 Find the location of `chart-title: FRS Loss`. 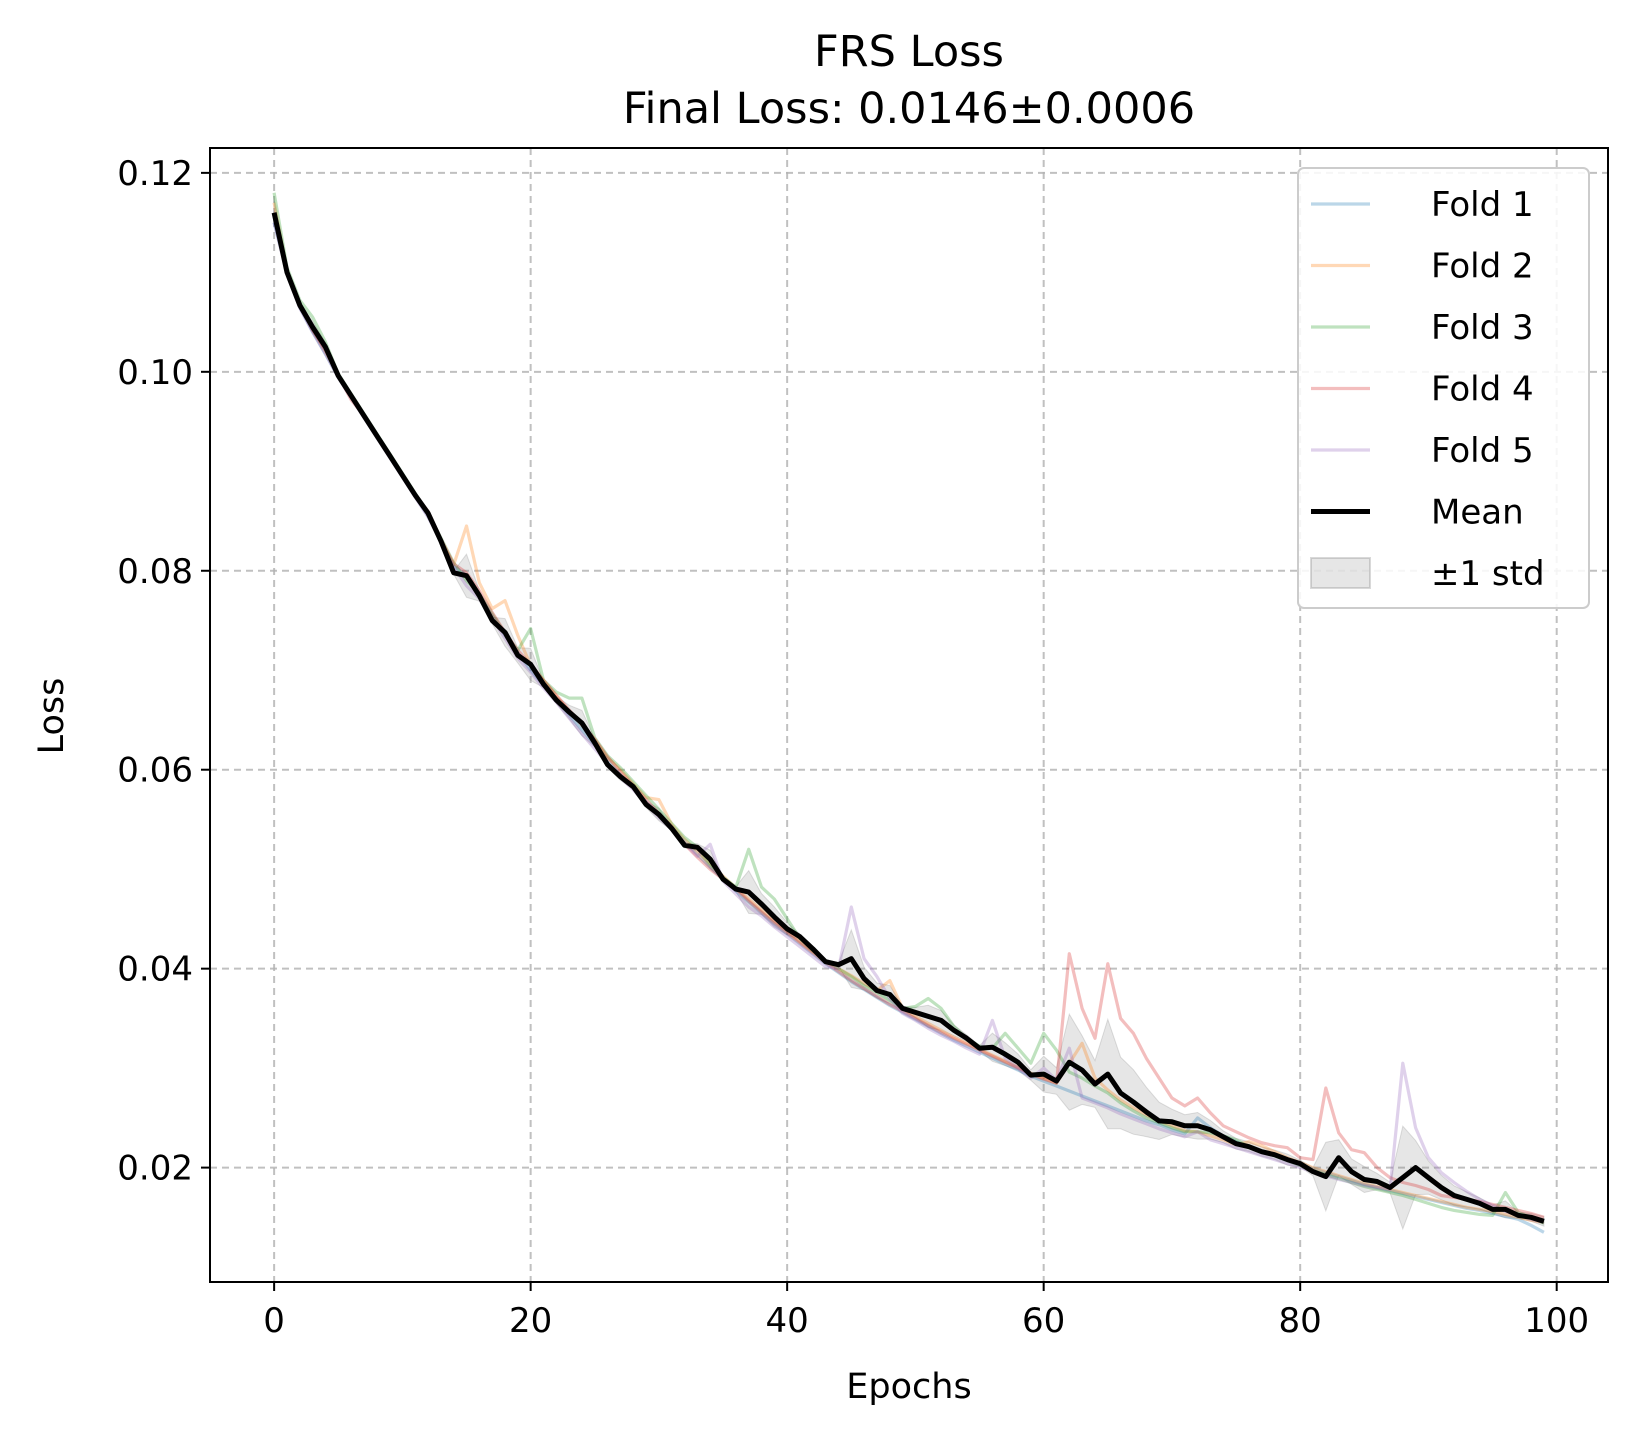

chart-title: FRS Loss is located at coordinates (909, 52).